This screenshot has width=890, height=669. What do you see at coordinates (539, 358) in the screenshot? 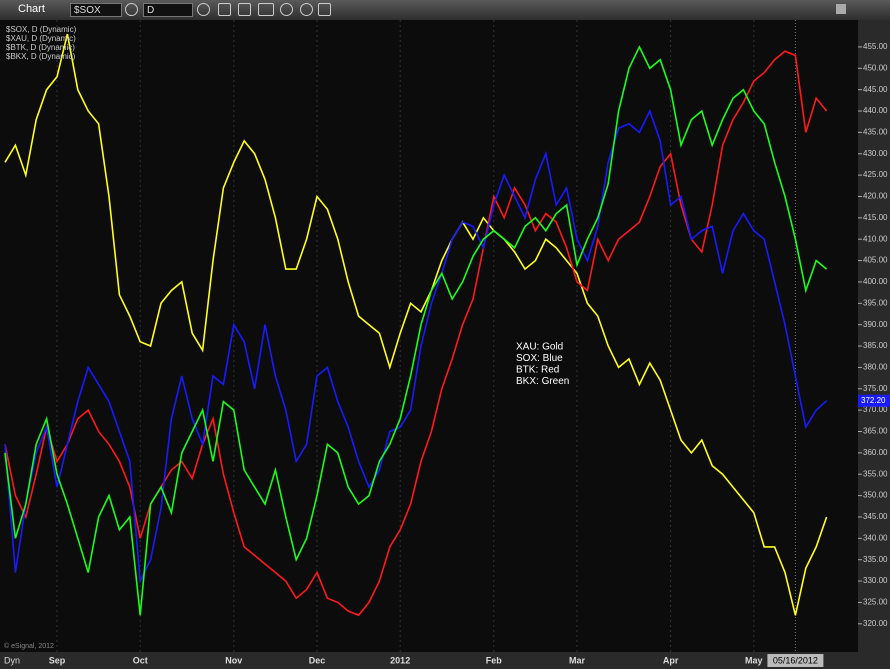
I see `annotation: SOX: Blue` at bounding box center [539, 358].